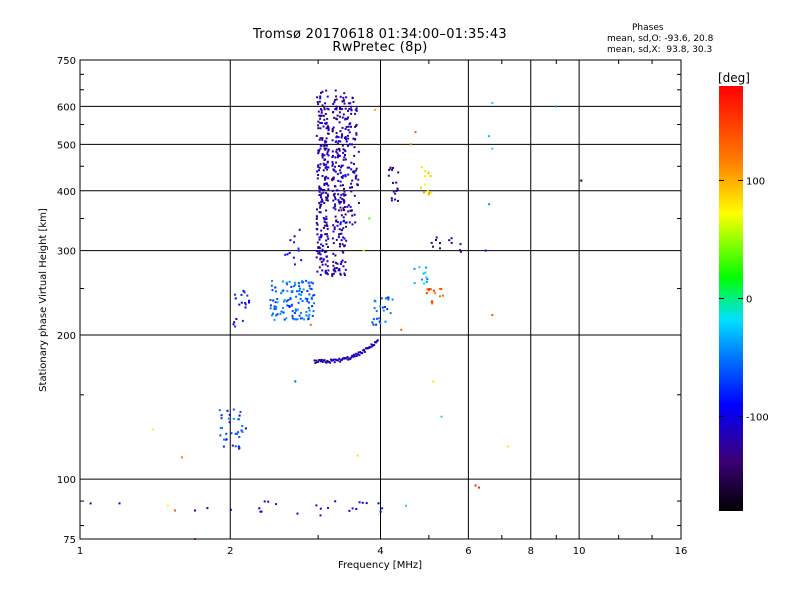 This screenshot has height=600, width=800. What do you see at coordinates (579, 551) in the screenshot?
I see `x-tick-label: 10` at bounding box center [579, 551].